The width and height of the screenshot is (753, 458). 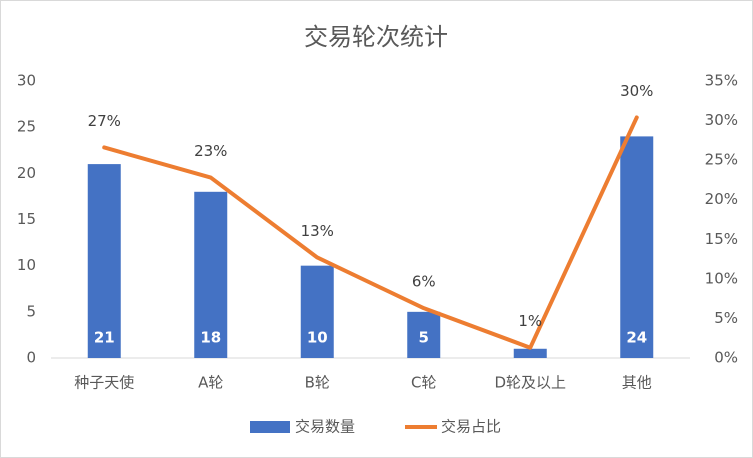 What do you see at coordinates (31, 311) in the screenshot?
I see `y-tick-label: 5` at bounding box center [31, 311].